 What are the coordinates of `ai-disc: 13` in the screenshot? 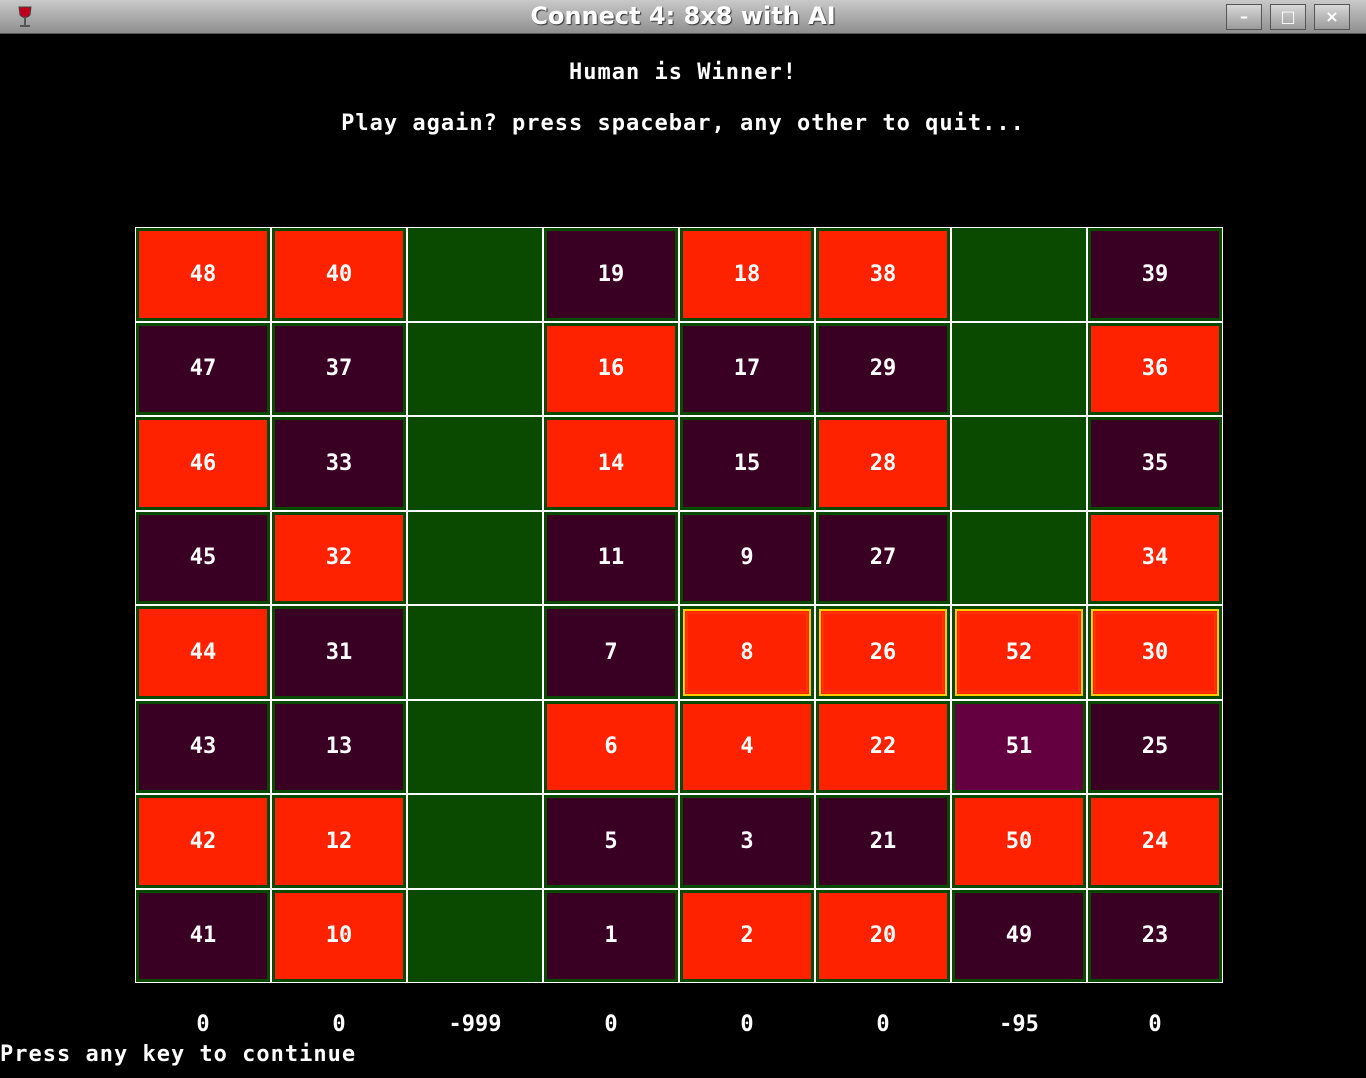 It's located at (339, 746).